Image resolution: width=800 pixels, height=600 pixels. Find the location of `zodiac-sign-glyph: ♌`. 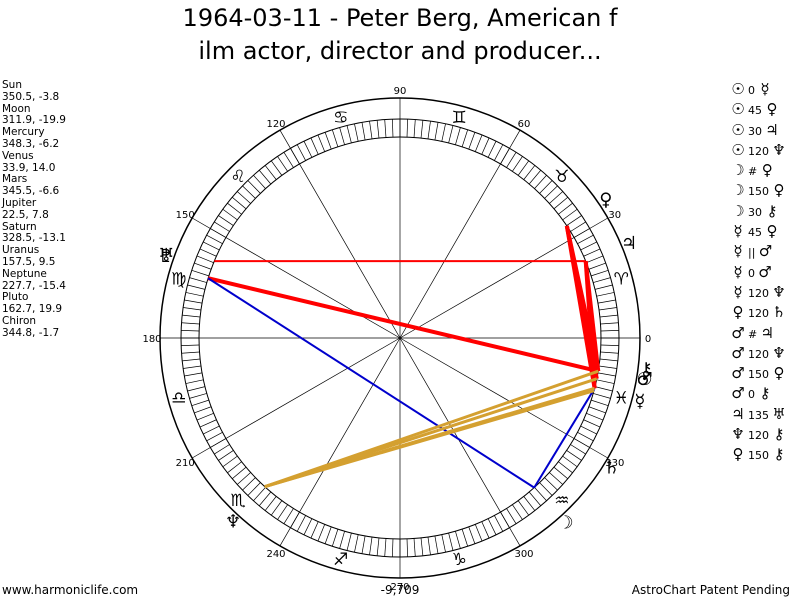

zodiac-sign-glyph: ♌ is located at coordinates (237, 177).